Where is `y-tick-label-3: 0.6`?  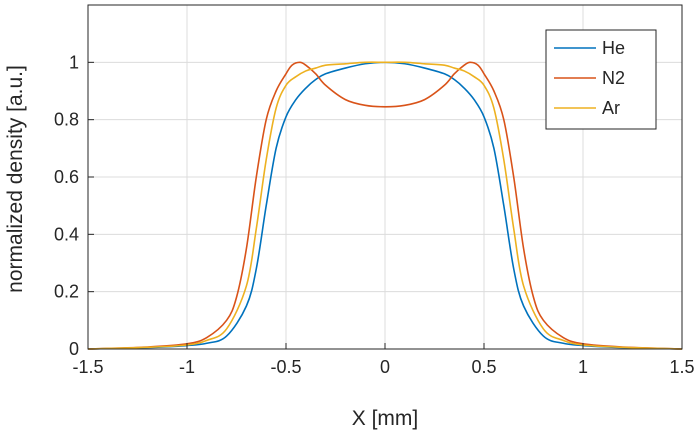
y-tick-label-3: 0.6 is located at coordinates (66, 177).